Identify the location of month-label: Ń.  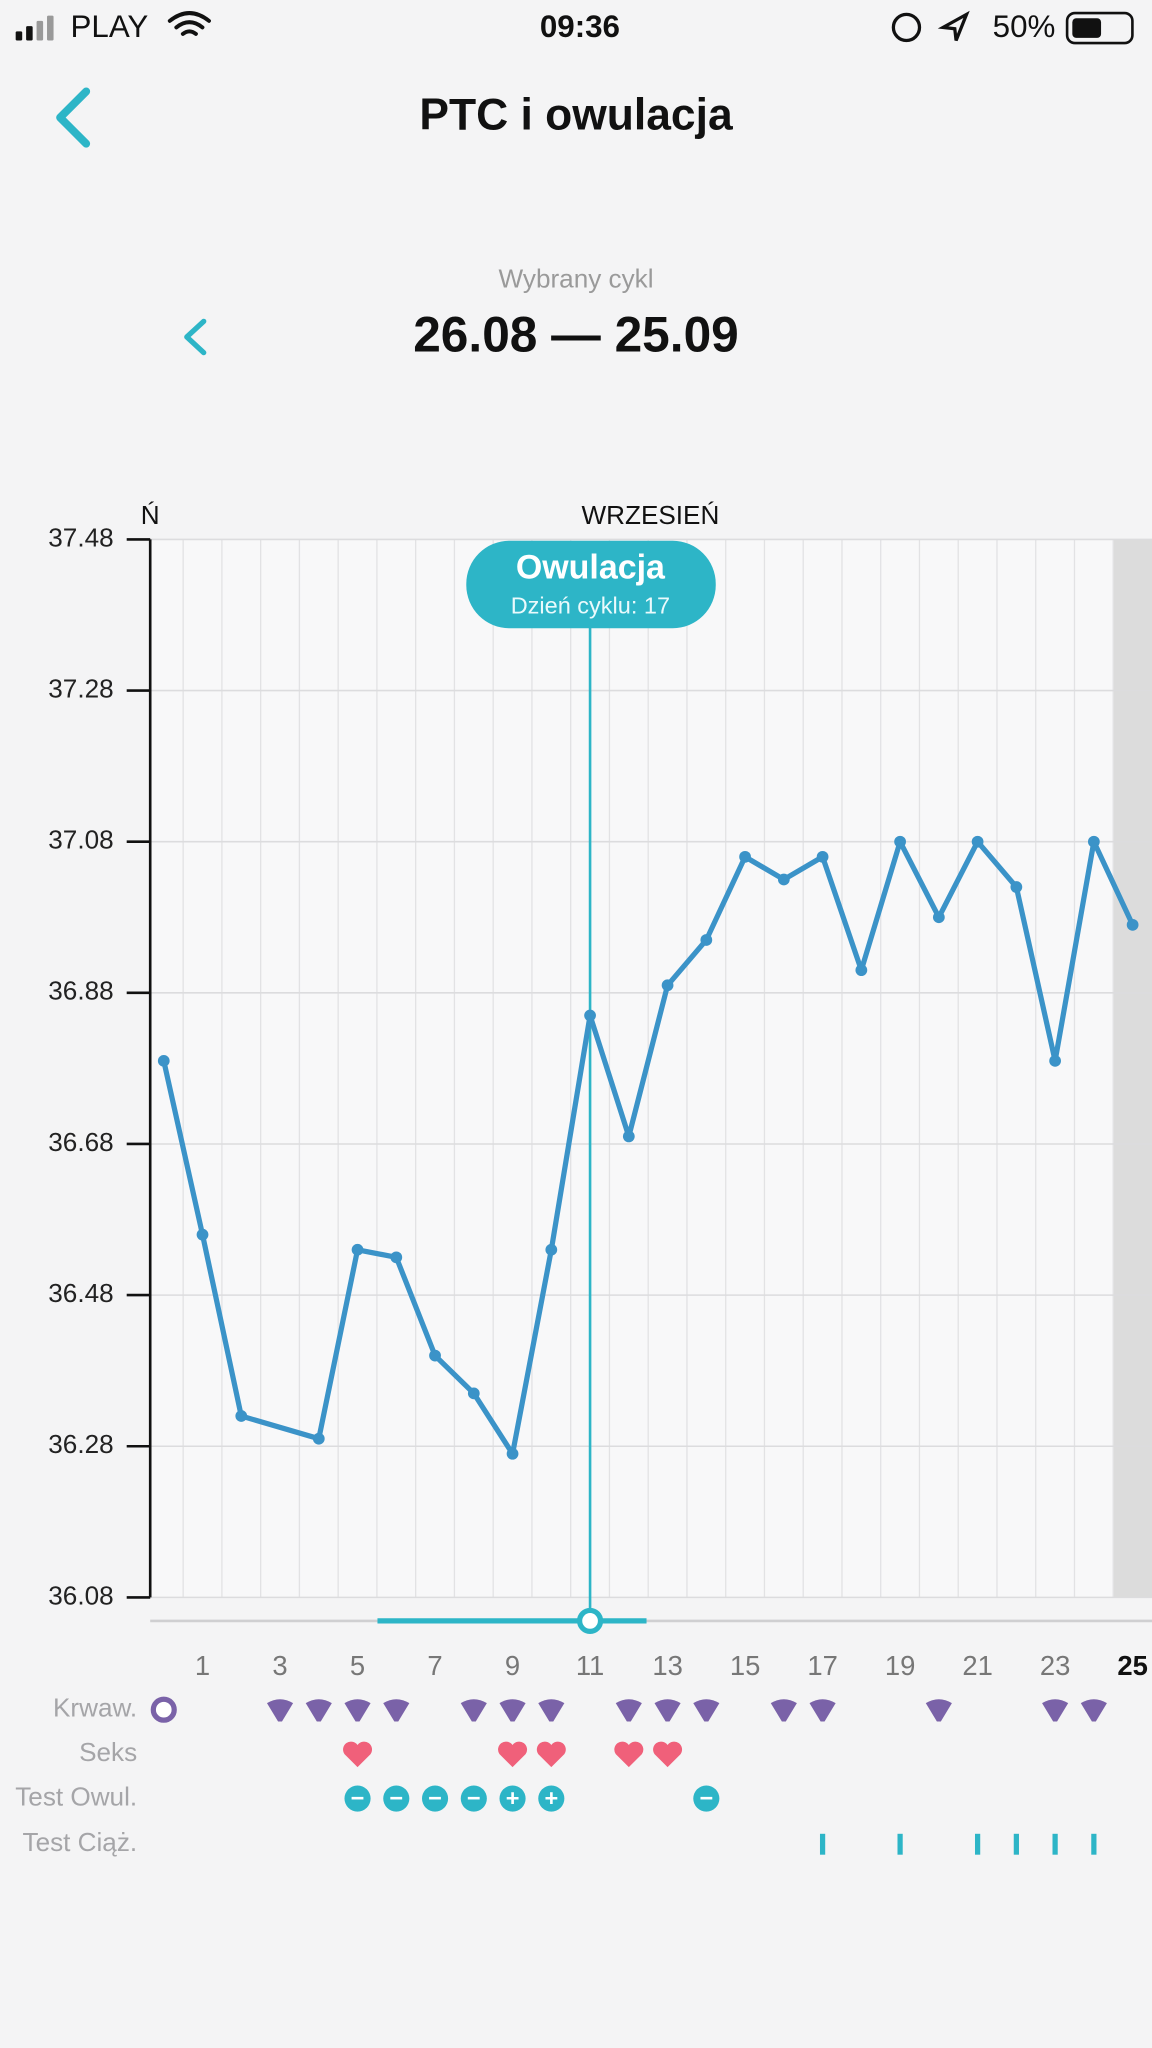
(150, 515).